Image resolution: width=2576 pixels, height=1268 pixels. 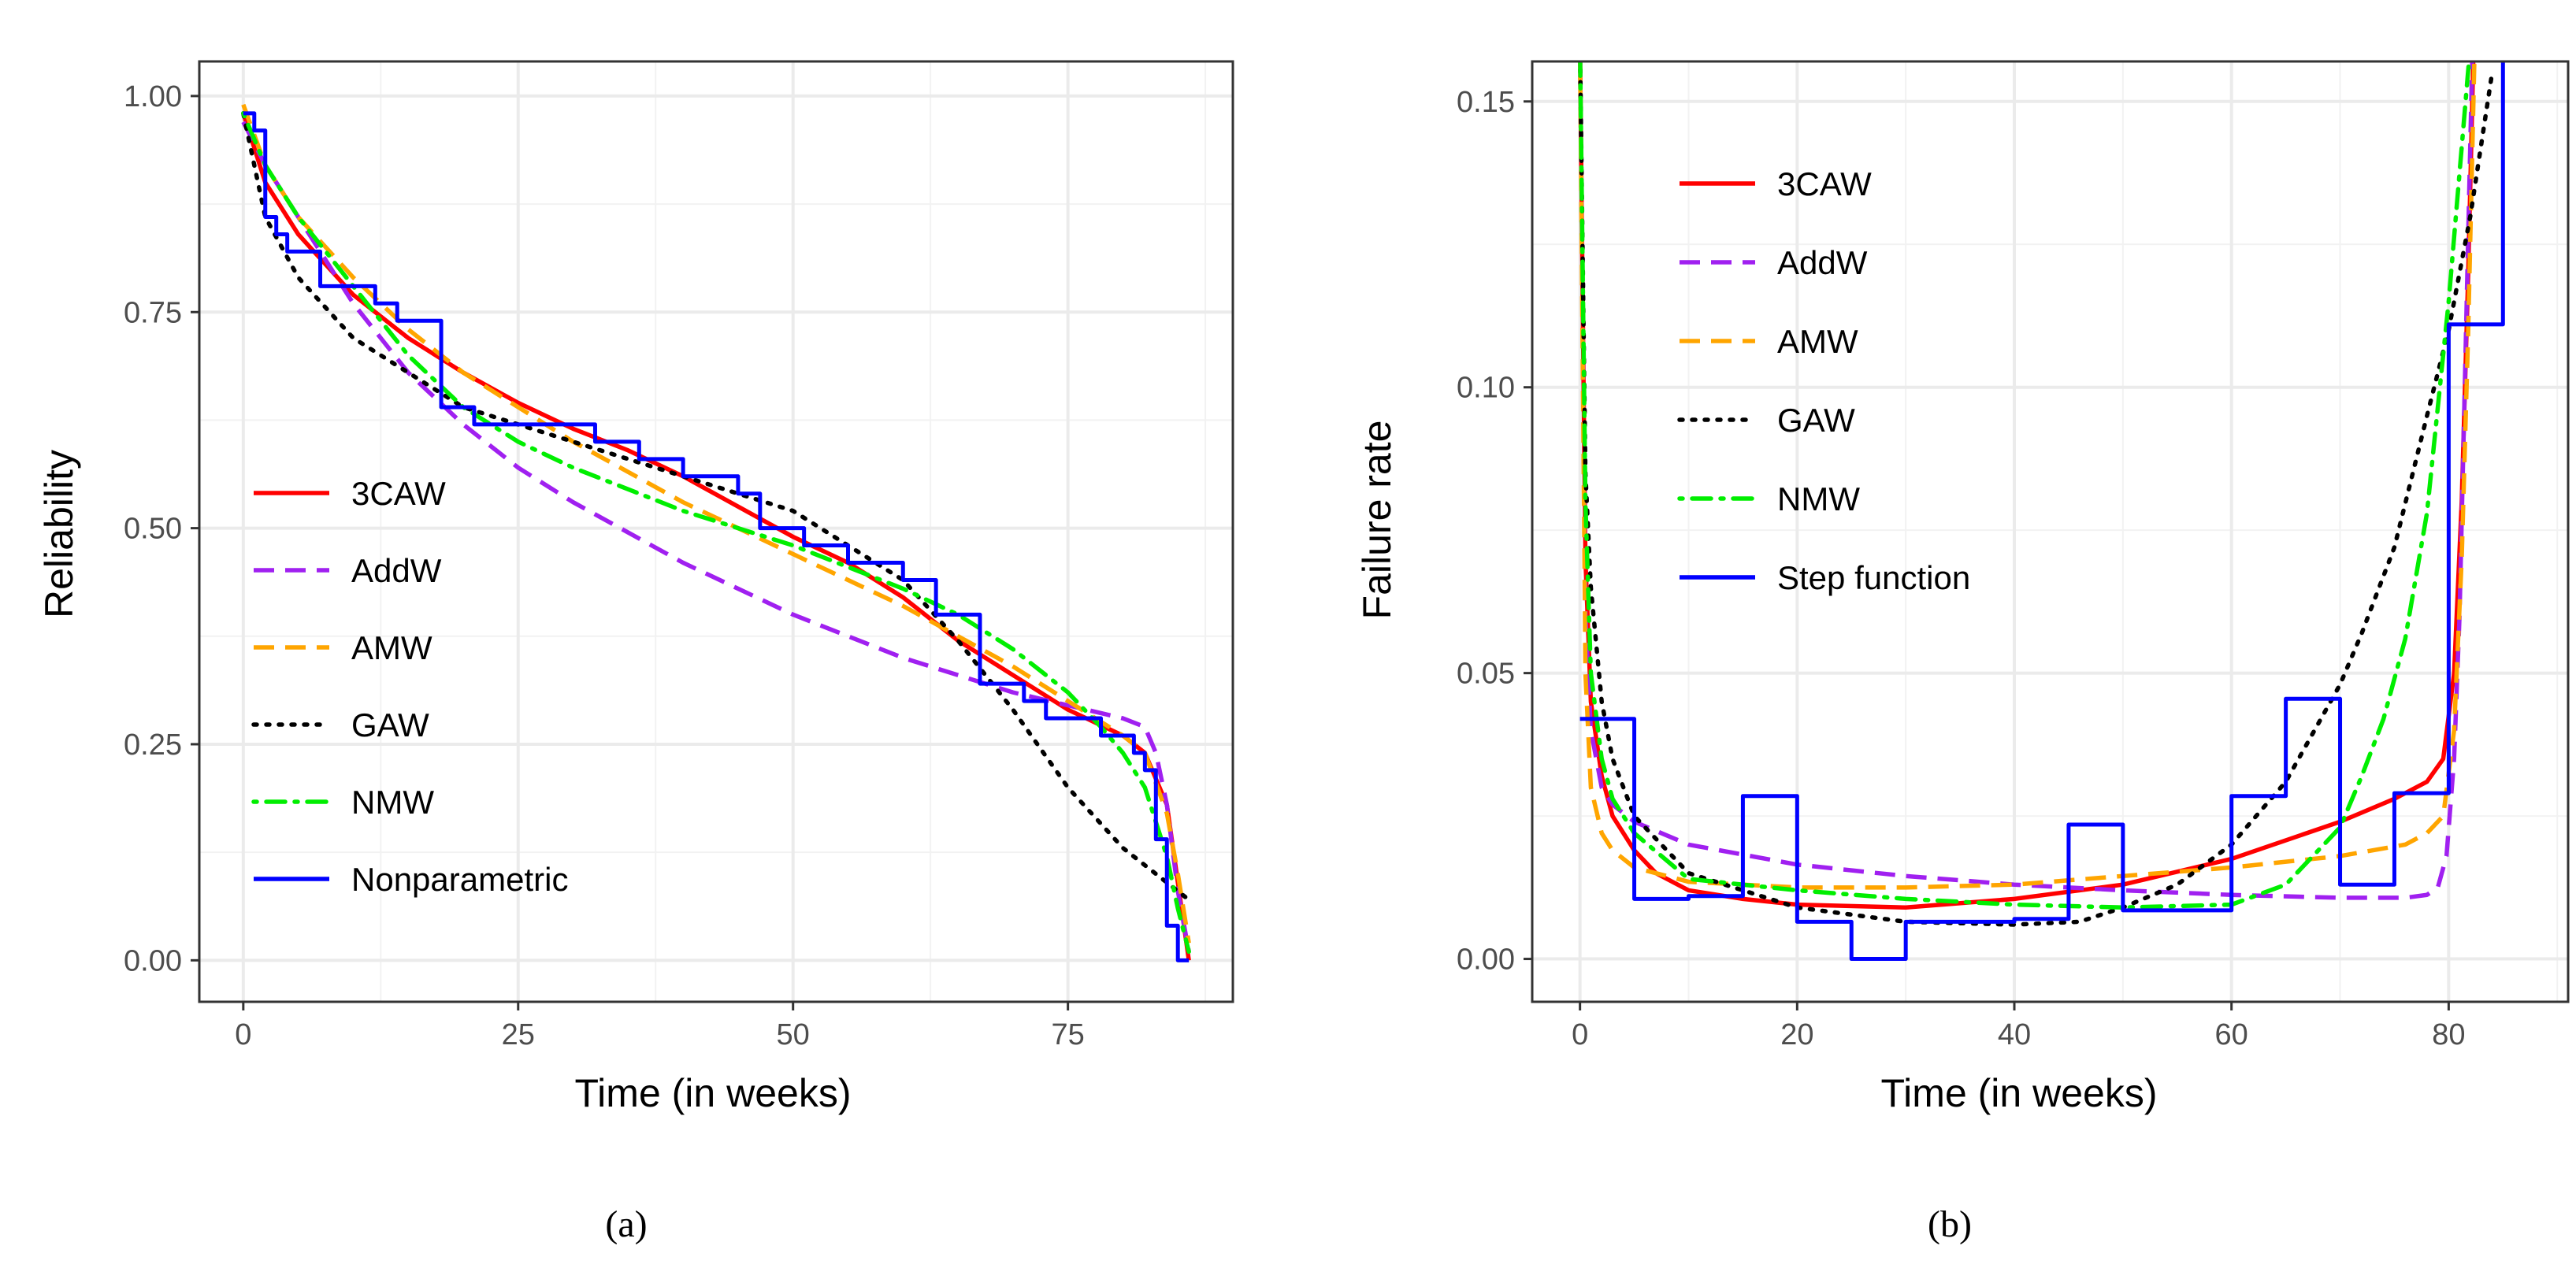 I want to click on panel-b-caption: (b), so click(x=1950, y=1224).